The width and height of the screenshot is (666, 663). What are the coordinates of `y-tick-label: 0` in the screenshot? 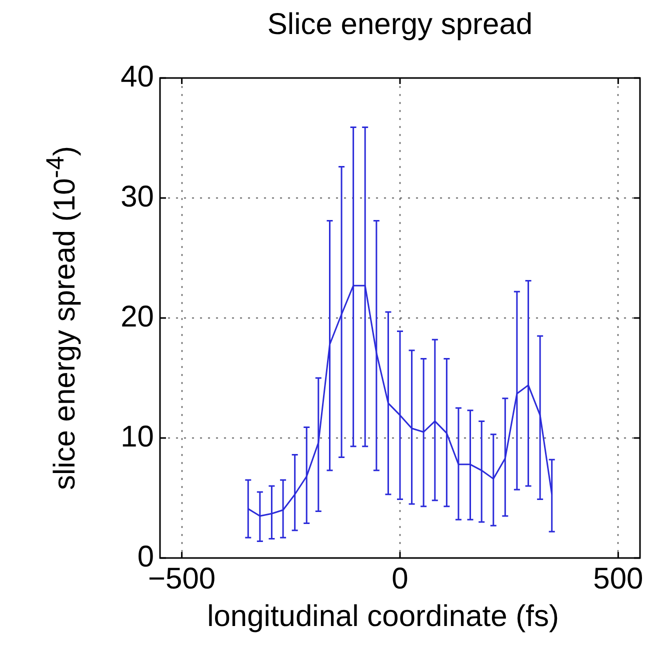 It's located at (145, 557).